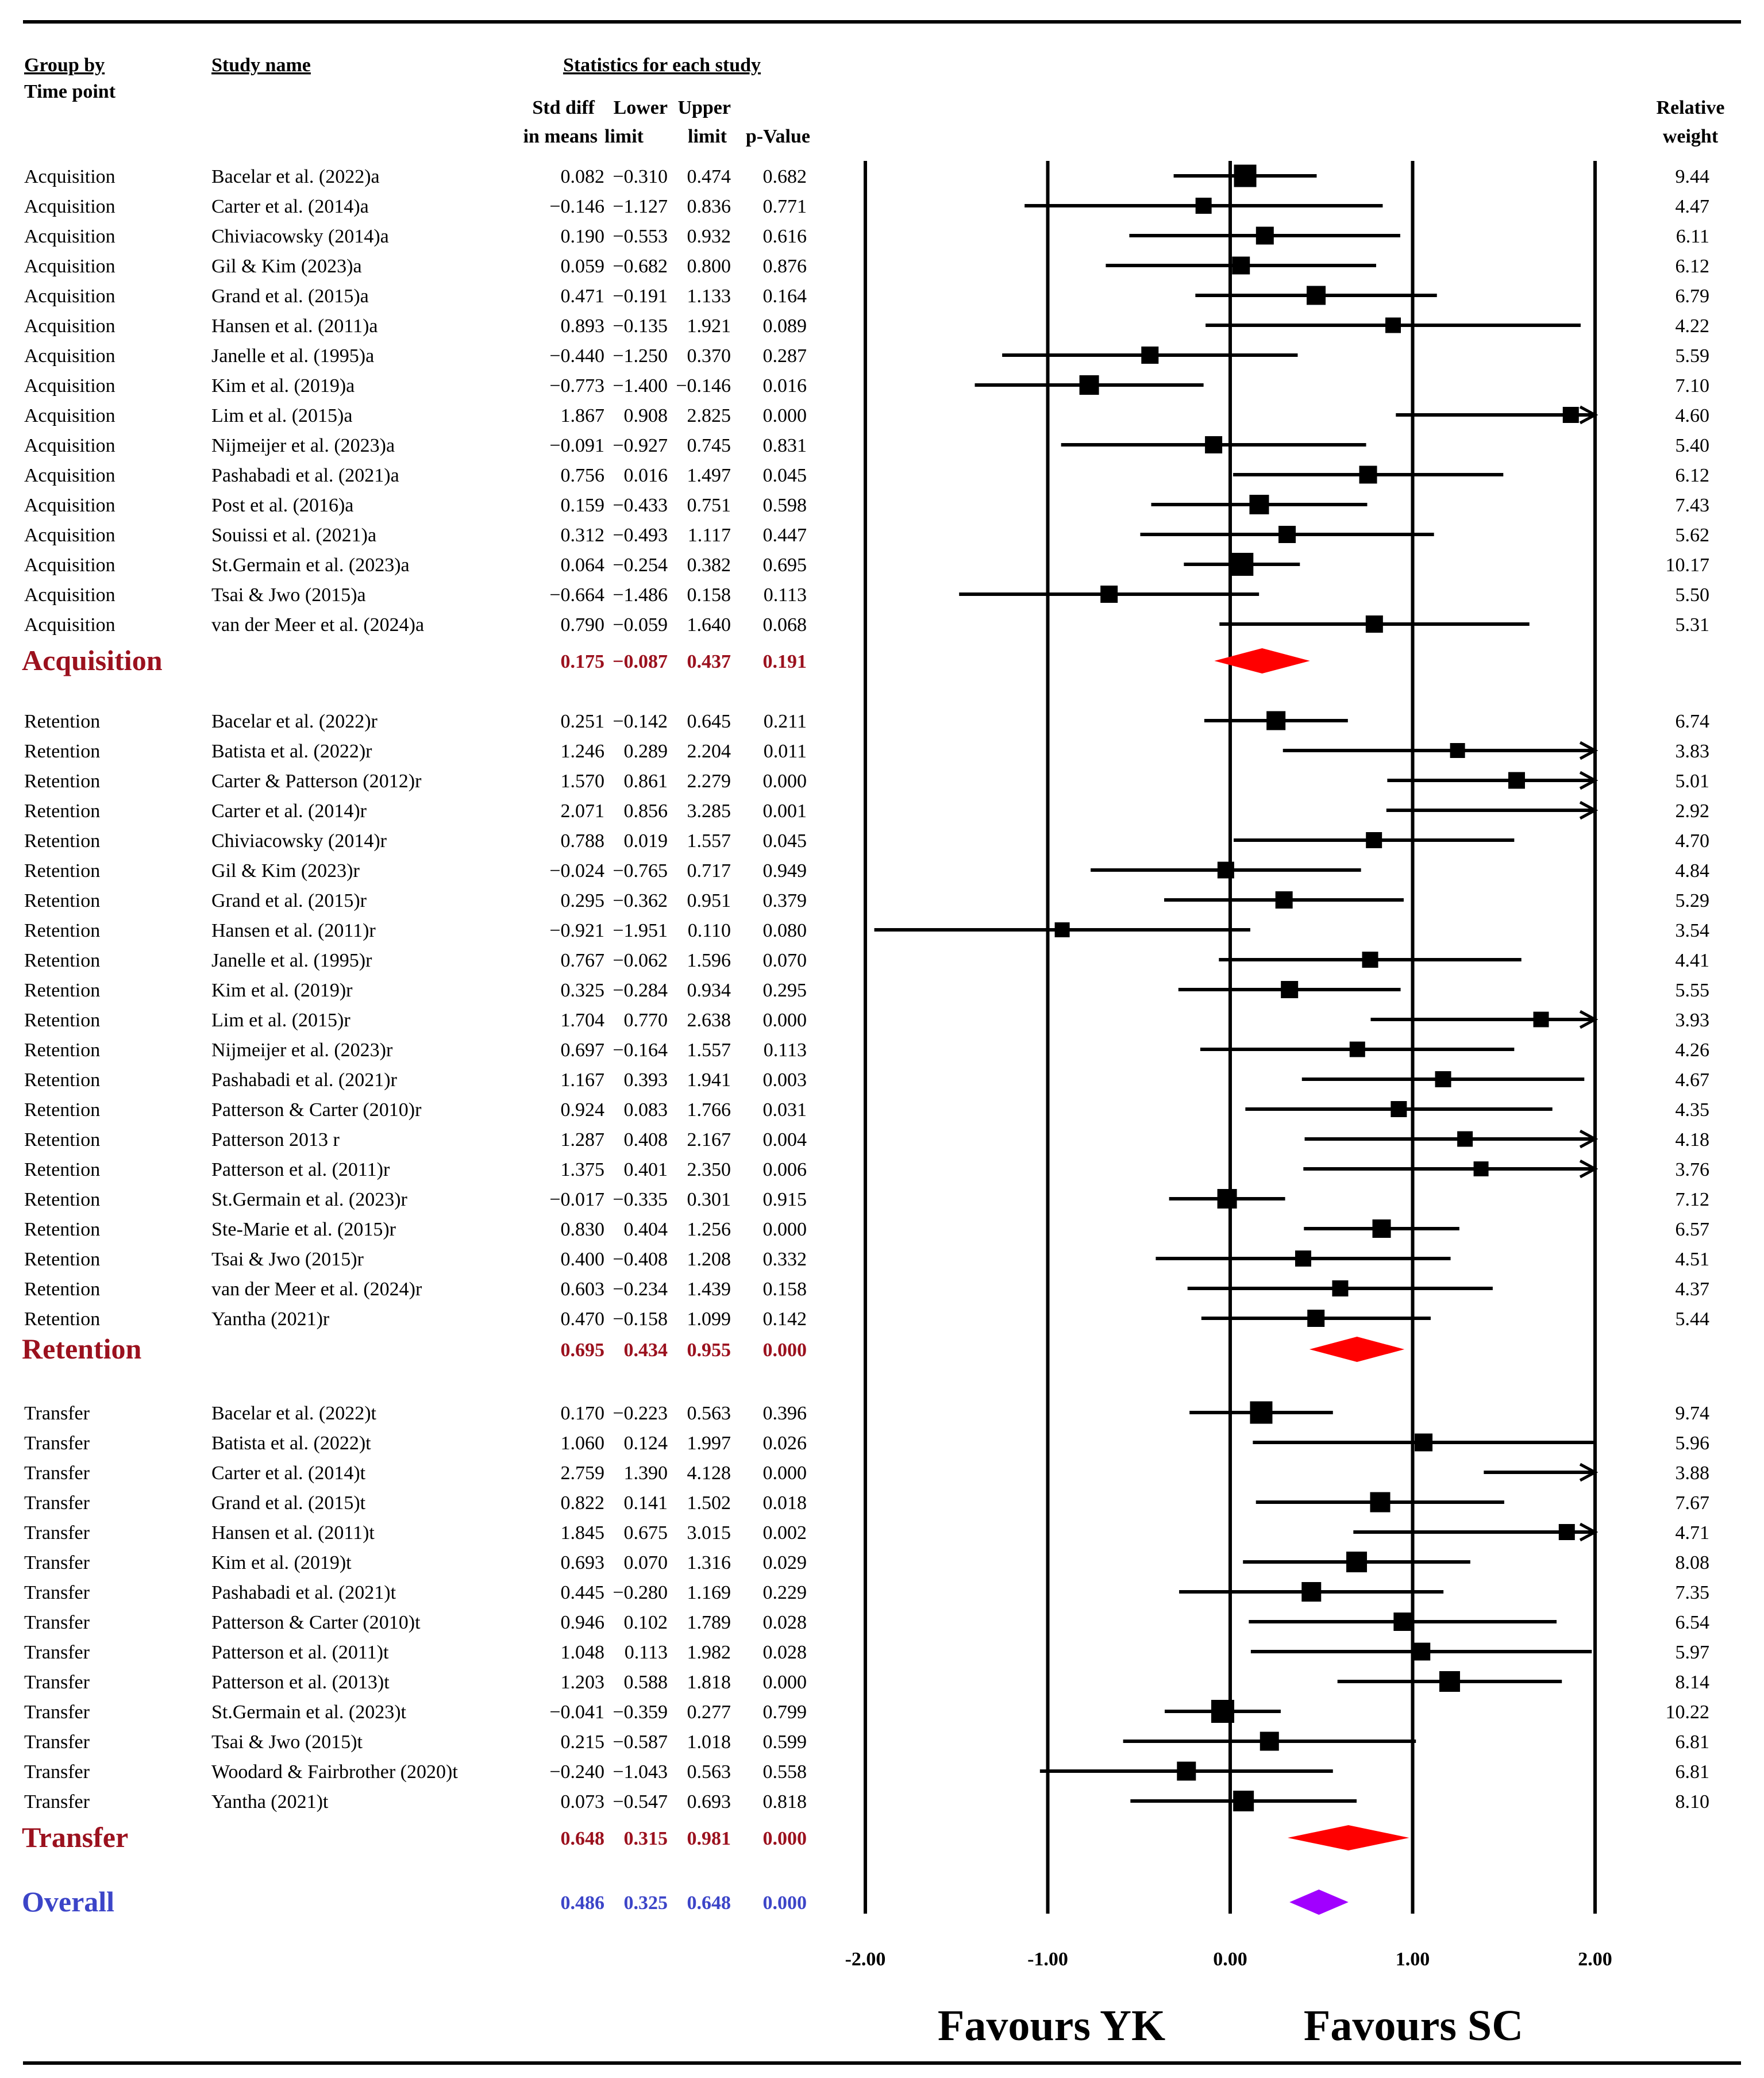 This screenshot has height=2078, width=1764. What do you see at coordinates (640, 296) in the screenshot?
I see `row-lower-limit: −0.191` at bounding box center [640, 296].